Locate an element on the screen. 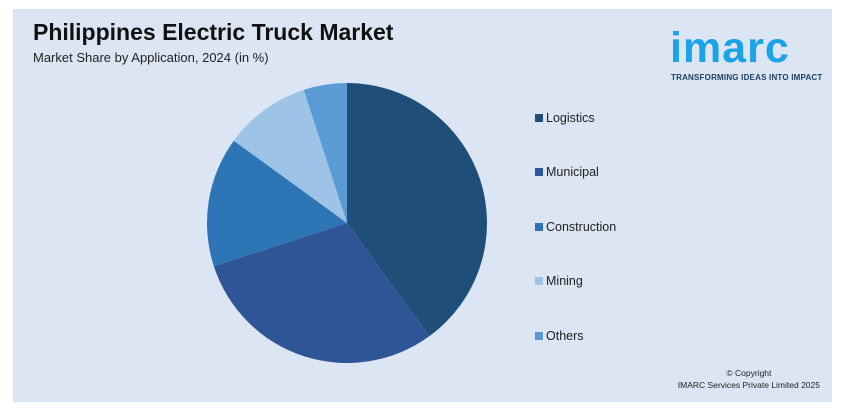  logo-wordmark: imarc is located at coordinates (730, 48).